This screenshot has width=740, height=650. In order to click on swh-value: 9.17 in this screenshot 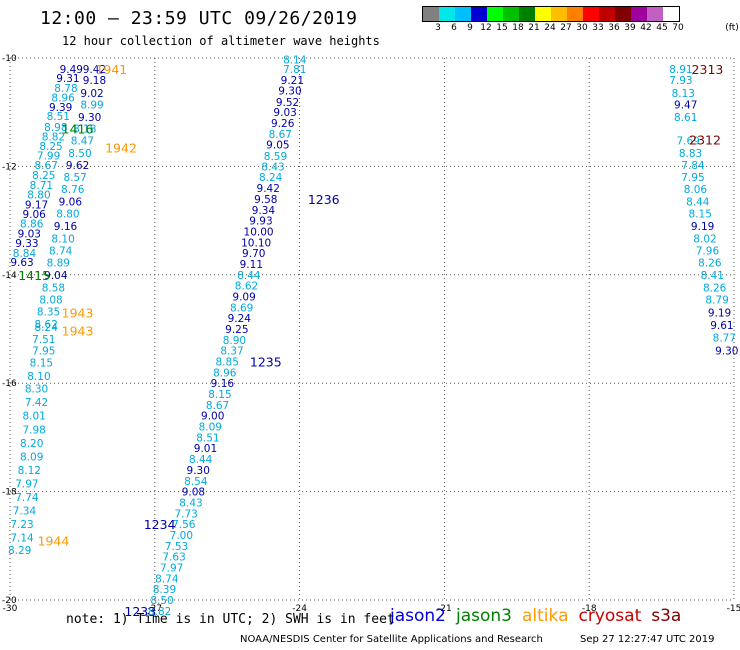, I will do `click(36, 205)`.